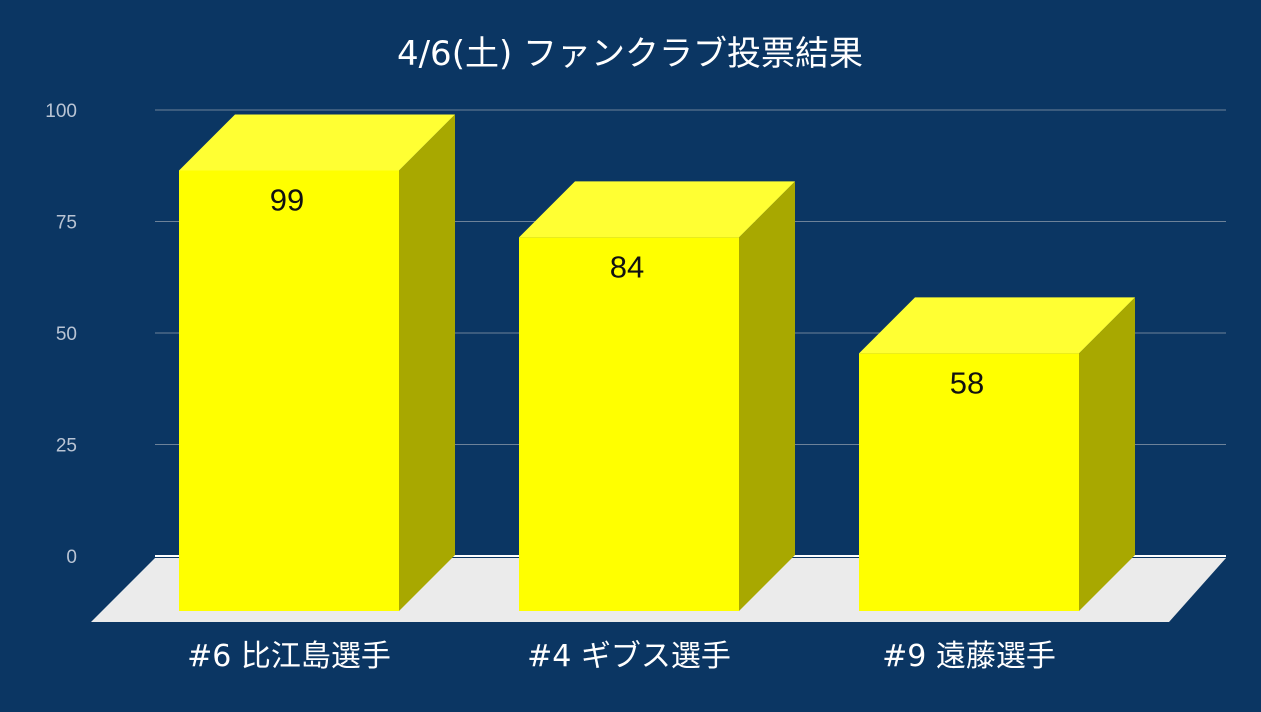 Image resolution: width=1261 pixels, height=712 pixels. I want to click on data-label: 84, so click(627, 266).